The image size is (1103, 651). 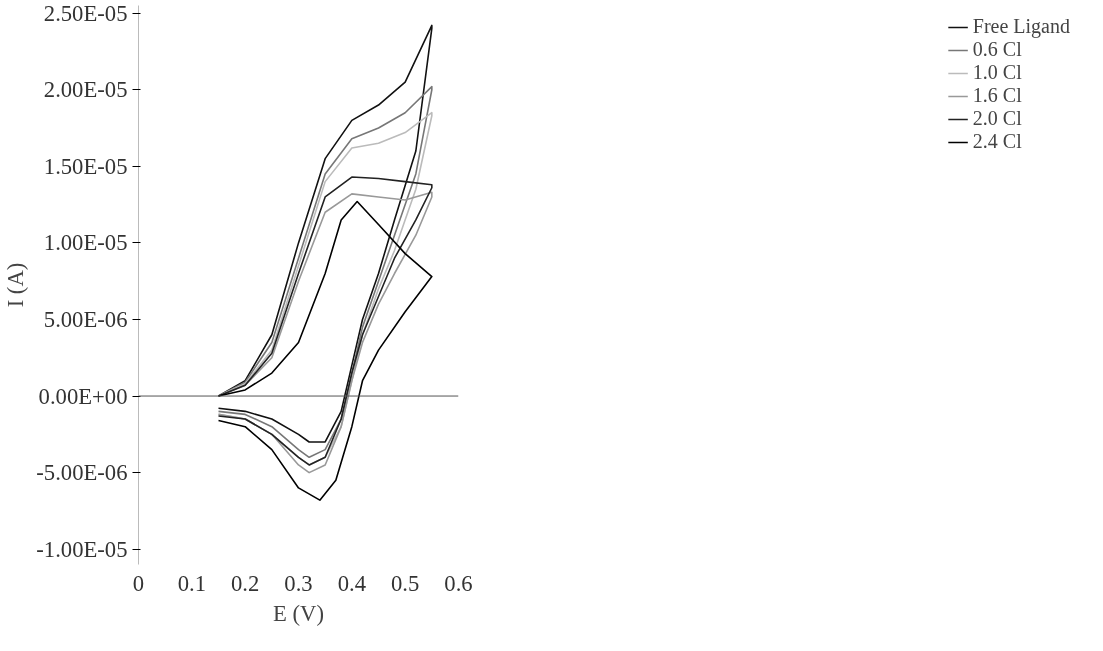 What do you see at coordinates (325, 233) in the screenshot?
I see `line-series` at bounding box center [325, 233].